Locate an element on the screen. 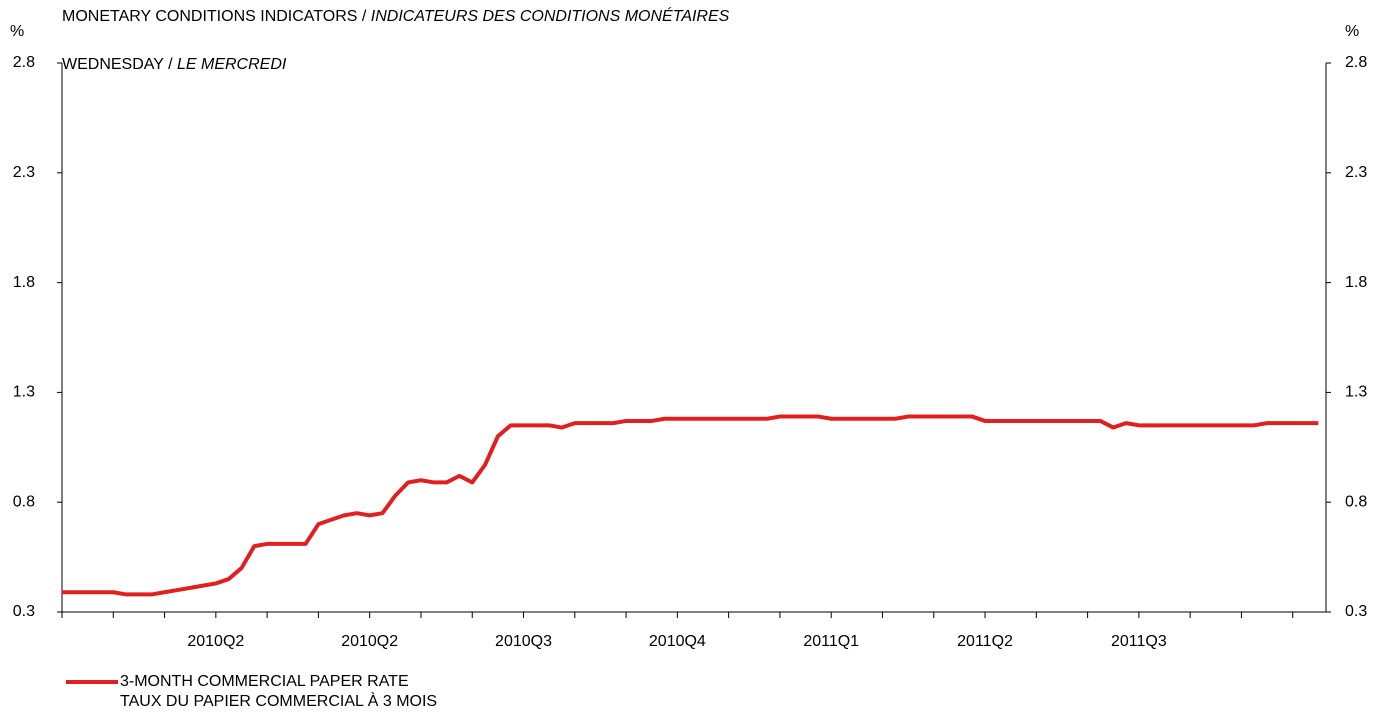 The image size is (1382, 715). legend-label: 3-MONTH COMMERCIAL PAPER RATE is located at coordinates (264, 681).